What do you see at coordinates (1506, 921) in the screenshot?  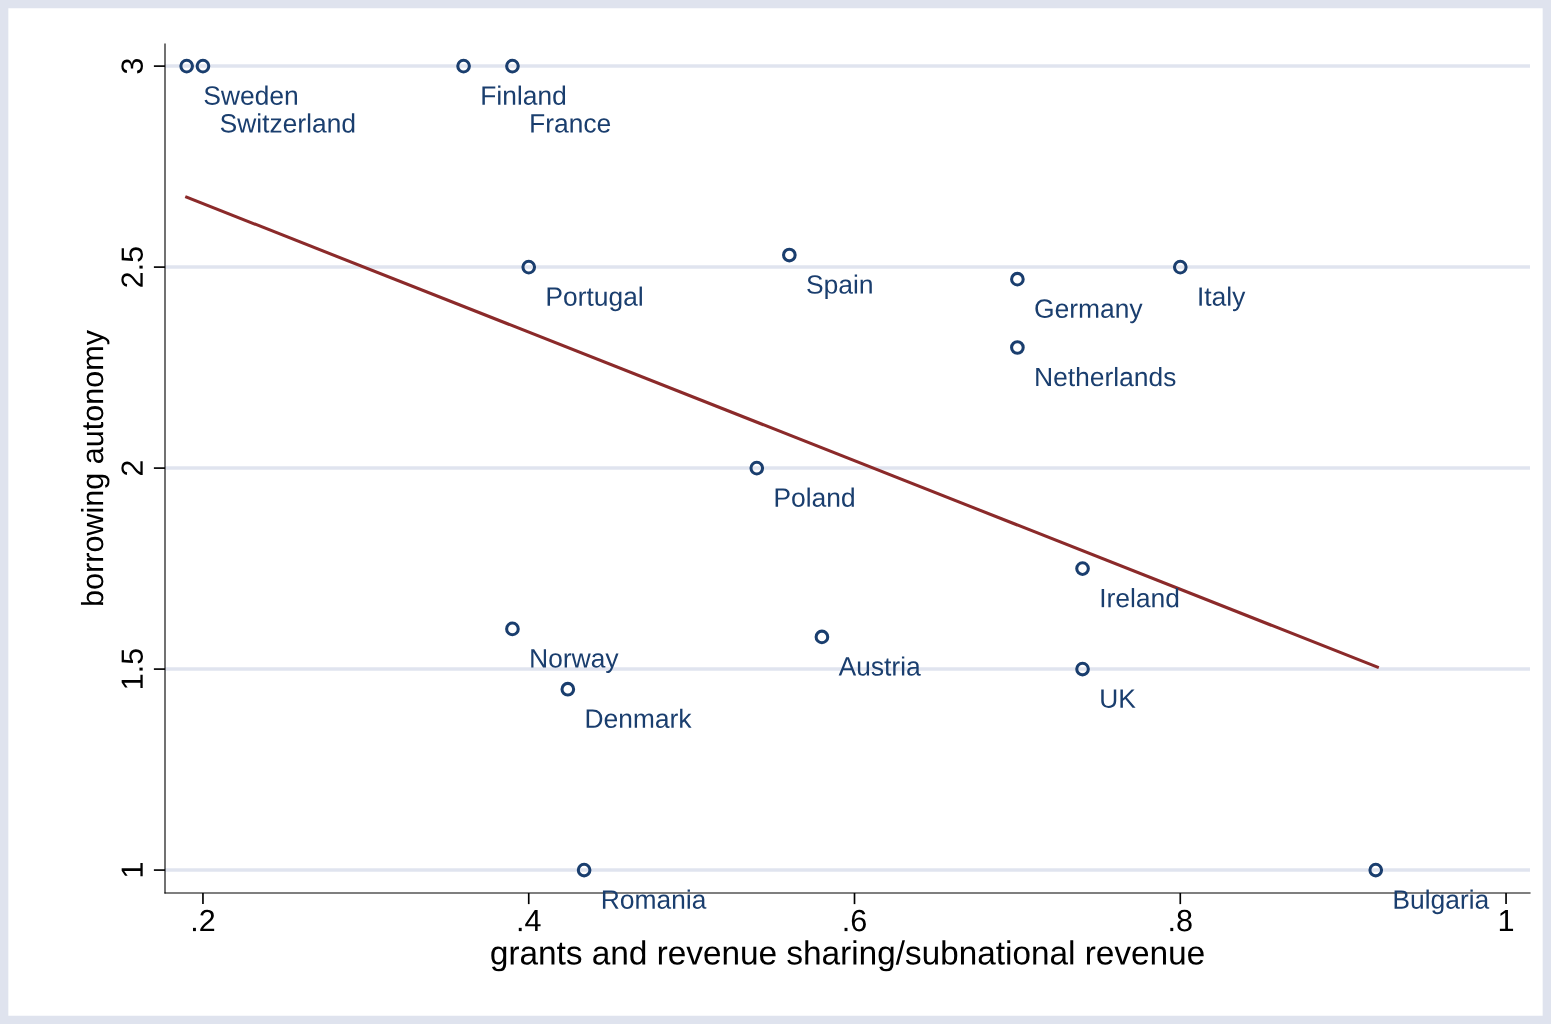 I see `x-tick-label: 1` at bounding box center [1506, 921].